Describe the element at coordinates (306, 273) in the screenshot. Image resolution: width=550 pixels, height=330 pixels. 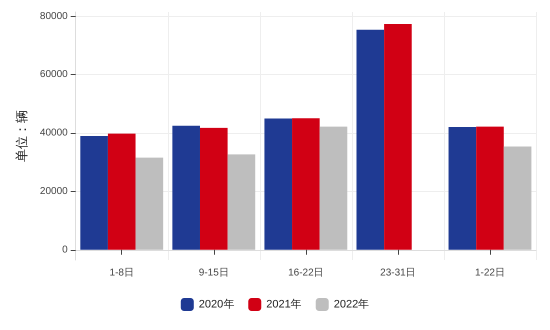
I see `x-tick-label: 16-22日` at that location.